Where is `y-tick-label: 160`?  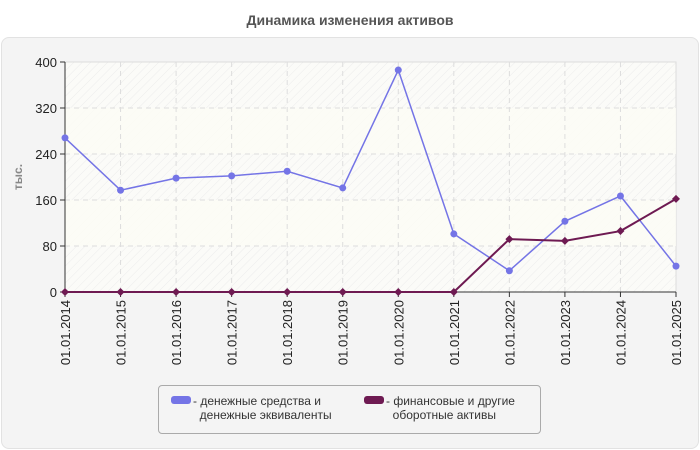 y-tick-label: 160 is located at coordinates (46, 200).